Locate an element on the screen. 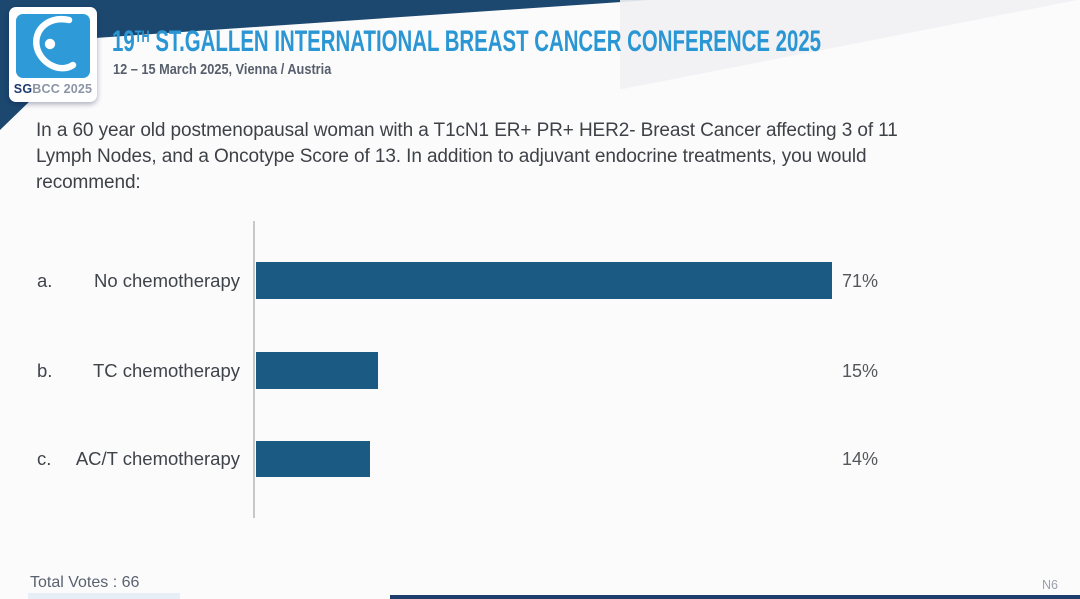  title-number: 19 is located at coordinates (123, 41).